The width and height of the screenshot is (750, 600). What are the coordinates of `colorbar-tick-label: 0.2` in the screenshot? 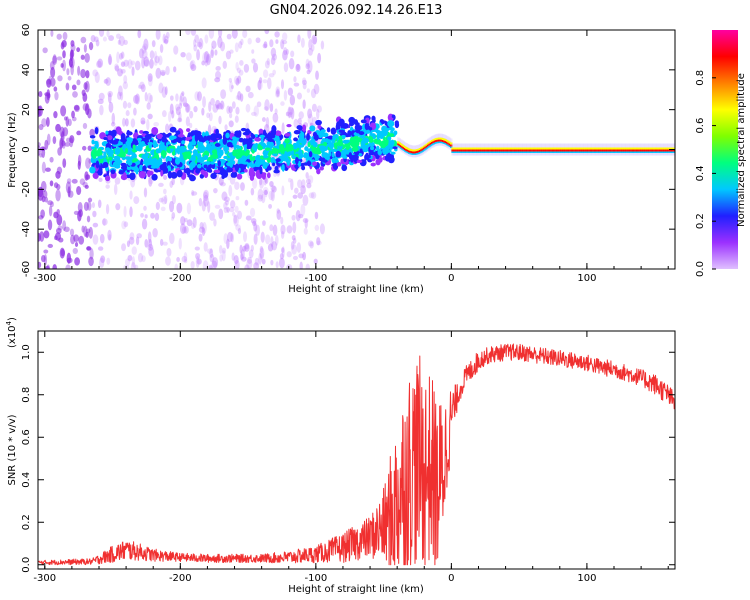 It's located at (700, 221).